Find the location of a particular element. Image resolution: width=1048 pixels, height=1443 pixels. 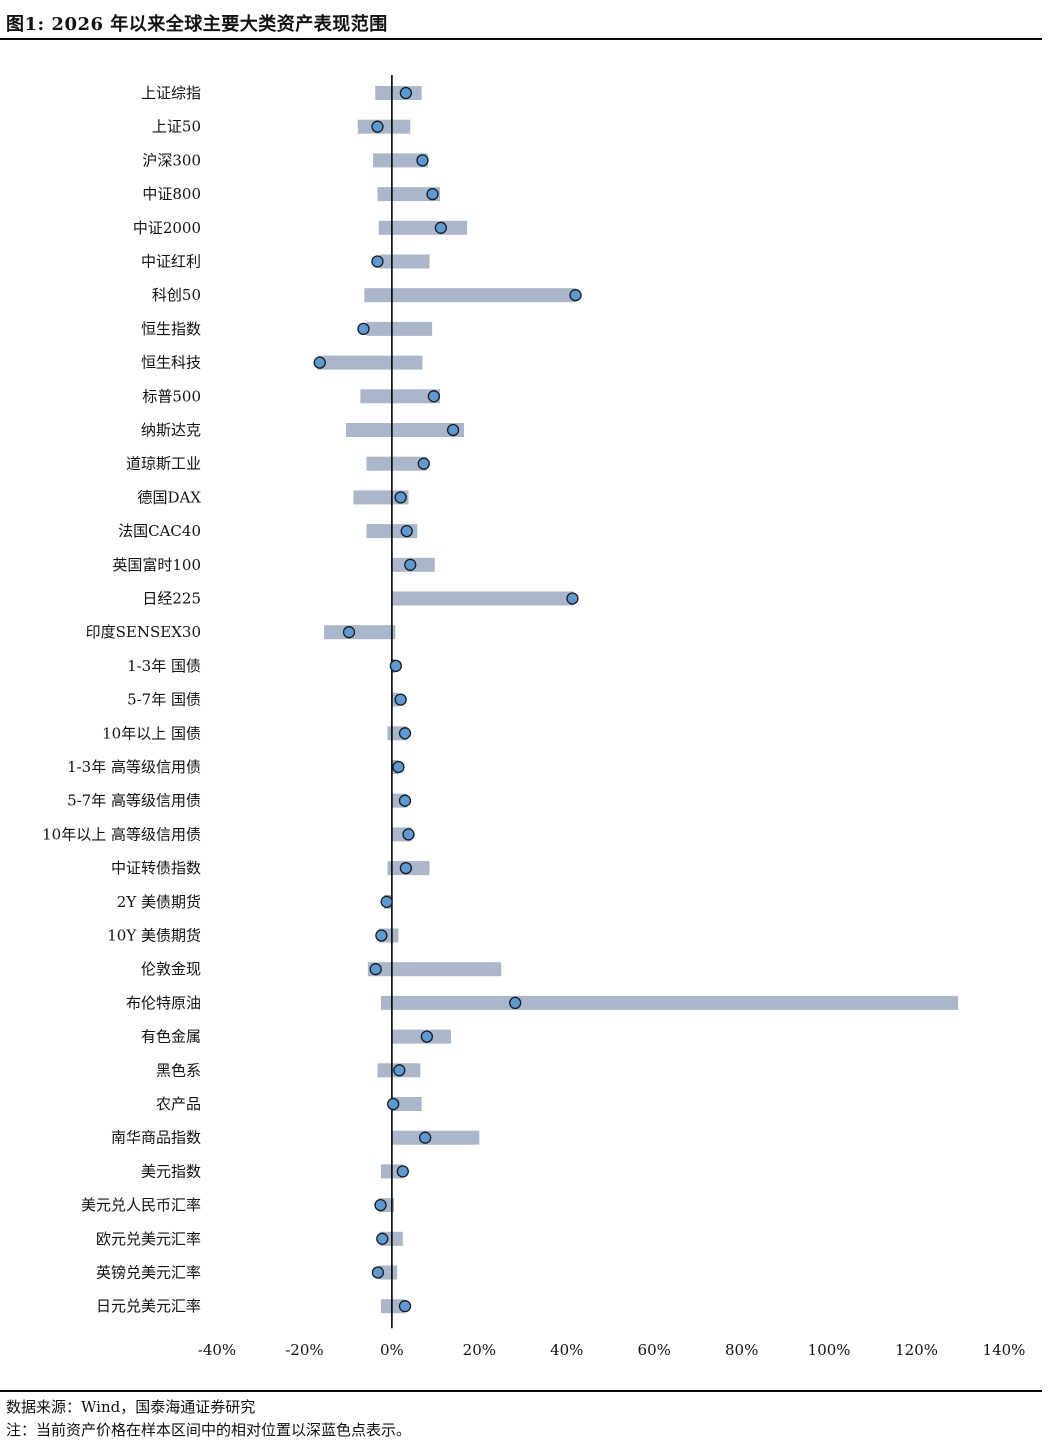

x-tick-label: 40% is located at coordinates (566, 1350).